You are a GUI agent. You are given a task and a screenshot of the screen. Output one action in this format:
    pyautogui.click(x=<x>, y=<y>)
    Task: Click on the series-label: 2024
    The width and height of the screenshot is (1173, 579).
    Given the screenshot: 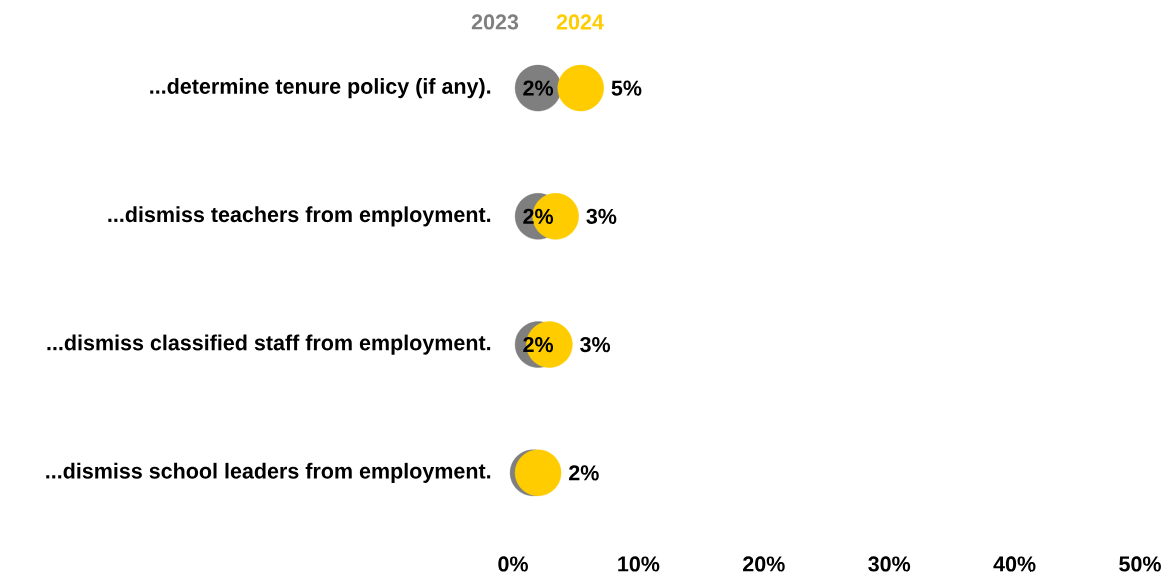 What is the action you would take?
    pyautogui.click(x=580, y=22)
    